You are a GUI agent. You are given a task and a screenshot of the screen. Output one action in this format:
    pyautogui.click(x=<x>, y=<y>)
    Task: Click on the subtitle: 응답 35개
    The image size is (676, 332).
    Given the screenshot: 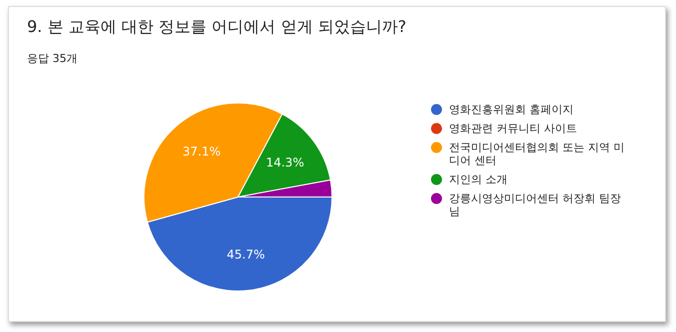 What is the action you would take?
    pyautogui.click(x=52, y=58)
    